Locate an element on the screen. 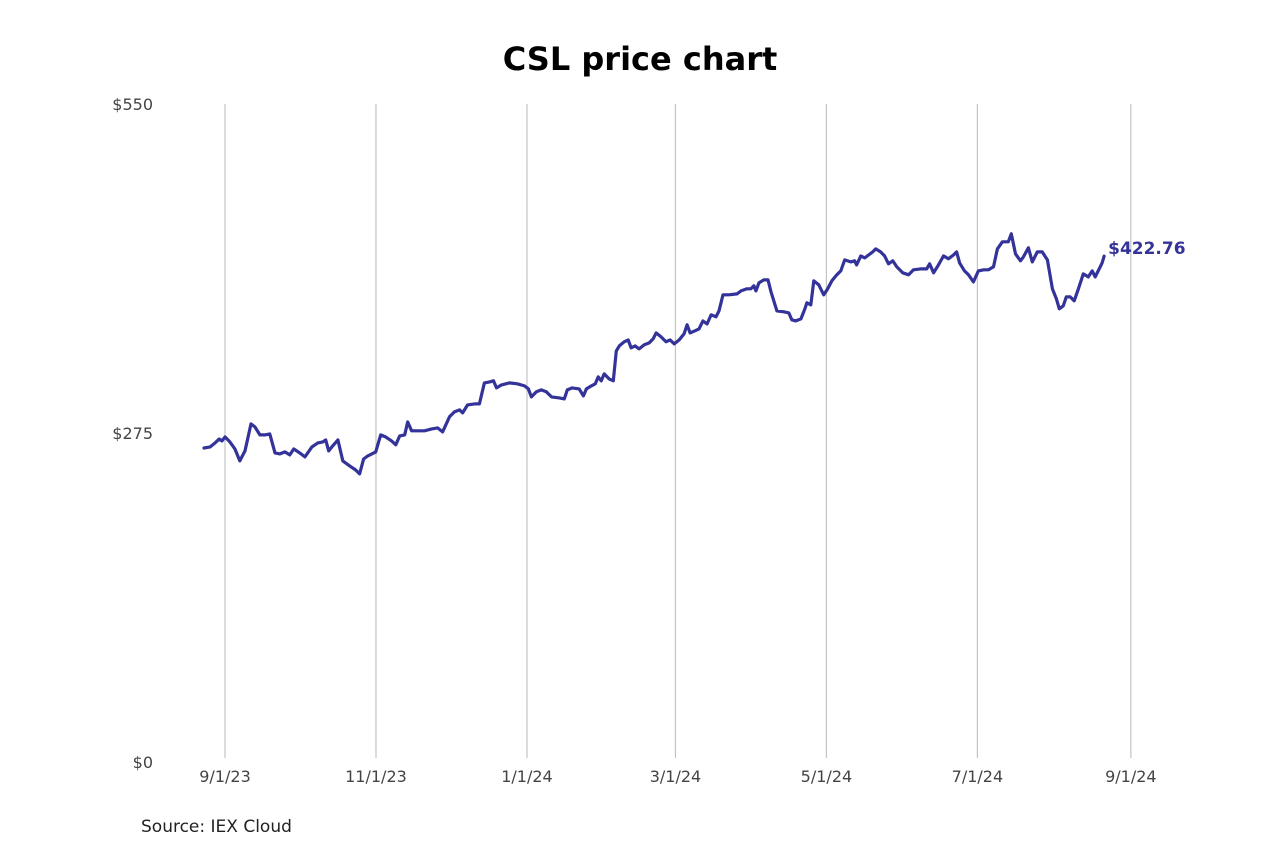  x-tick-label: 1/1/24 is located at coordinates (527, 776).